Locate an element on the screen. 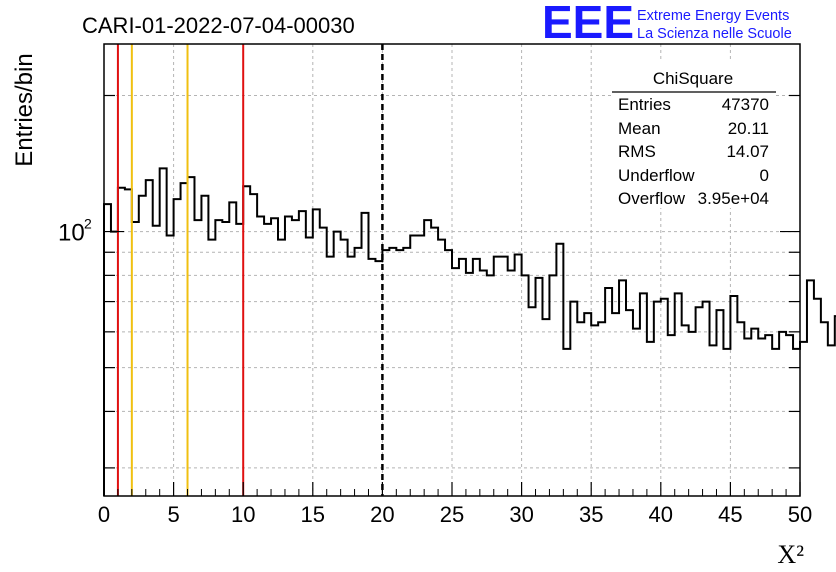  logo-line1: Extreme Energy Events is located at coordinates (713, 16).